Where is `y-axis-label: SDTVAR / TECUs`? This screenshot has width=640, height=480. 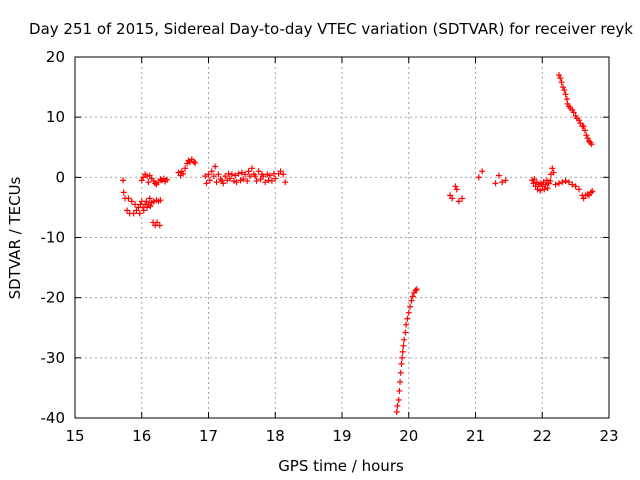
y-axis-label: SDTVAR / TECUs is located at coordinates (15, 237).